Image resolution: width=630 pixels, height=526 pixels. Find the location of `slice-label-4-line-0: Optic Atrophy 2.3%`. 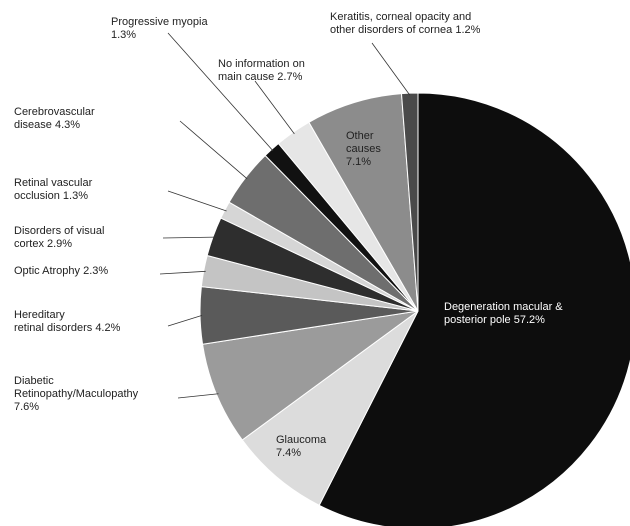

slice-label-4-line-0: Optic Atrophy 2.3% is located at coordinates (61, 271).